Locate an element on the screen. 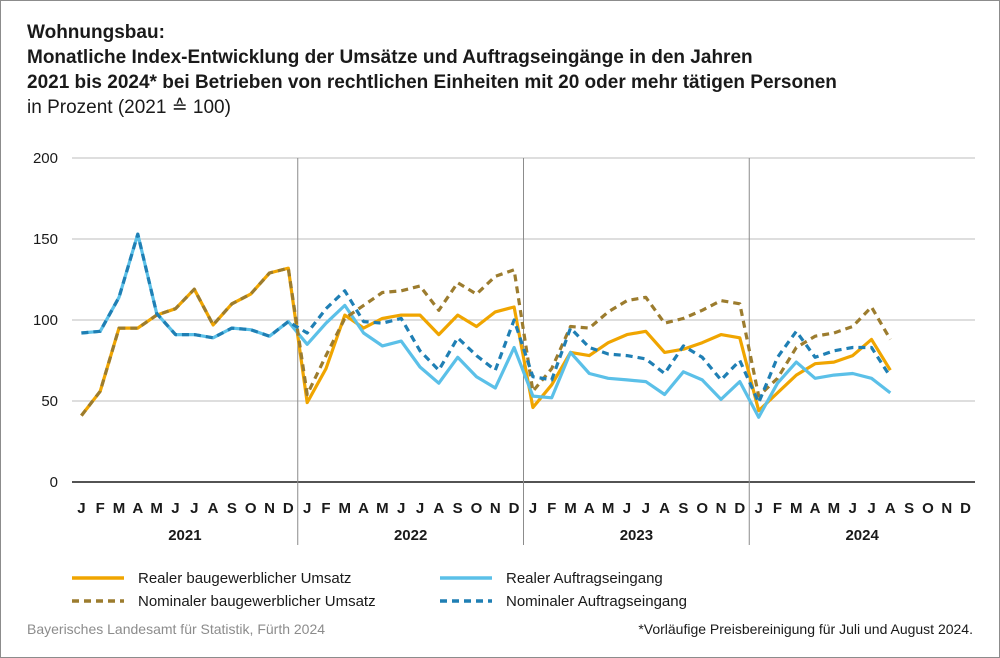  y-tick-label: 50 is located at coordinates (49, 401).